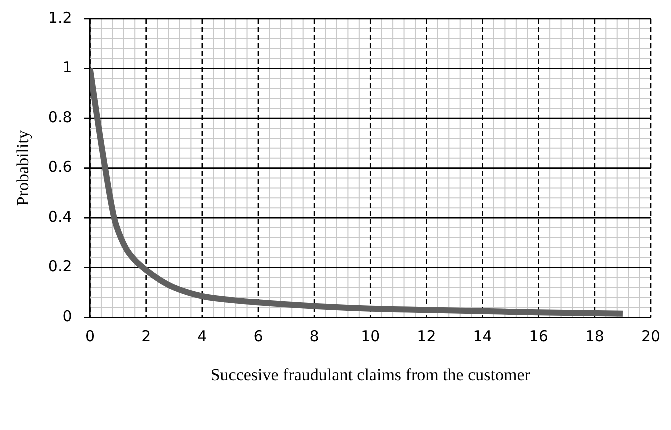 This screenshot has width=671, height=430. I want to click on y-tick-label: 1, so click(67, 67).